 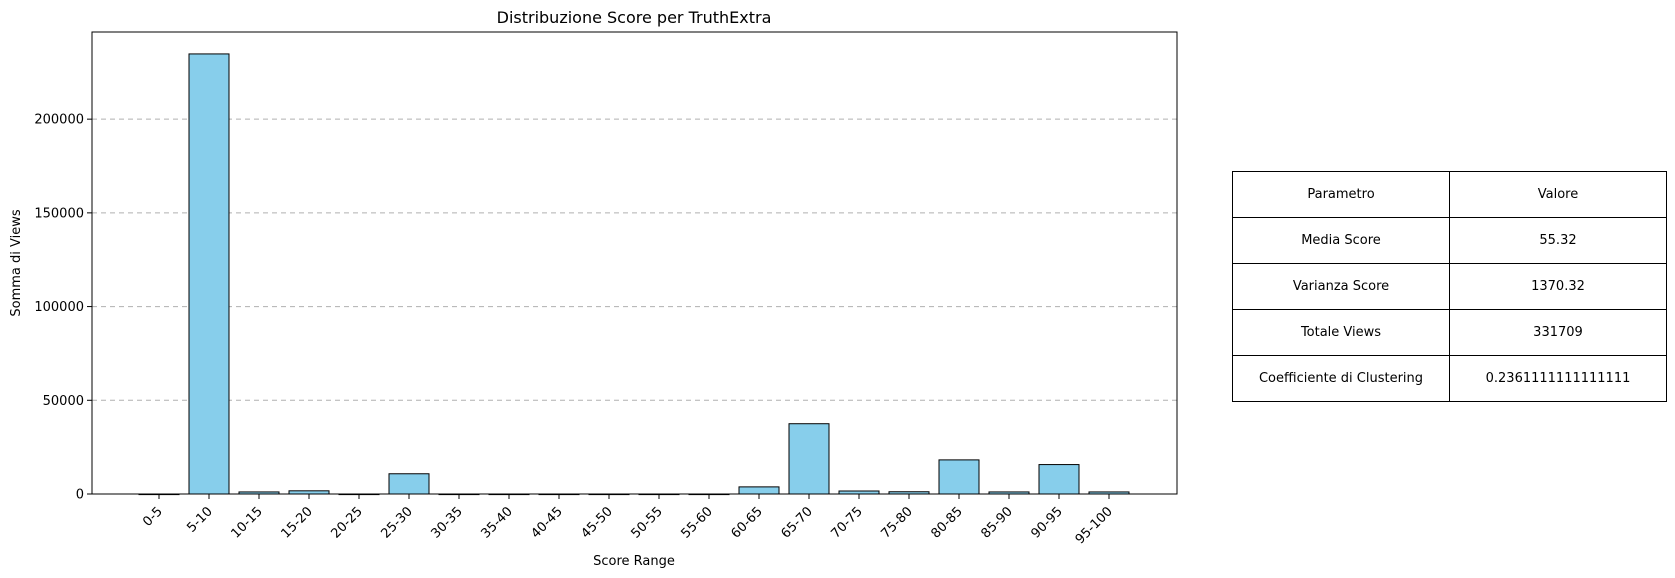 I want to click on x-tick-label: 35-40, so click(x=497, y=522).